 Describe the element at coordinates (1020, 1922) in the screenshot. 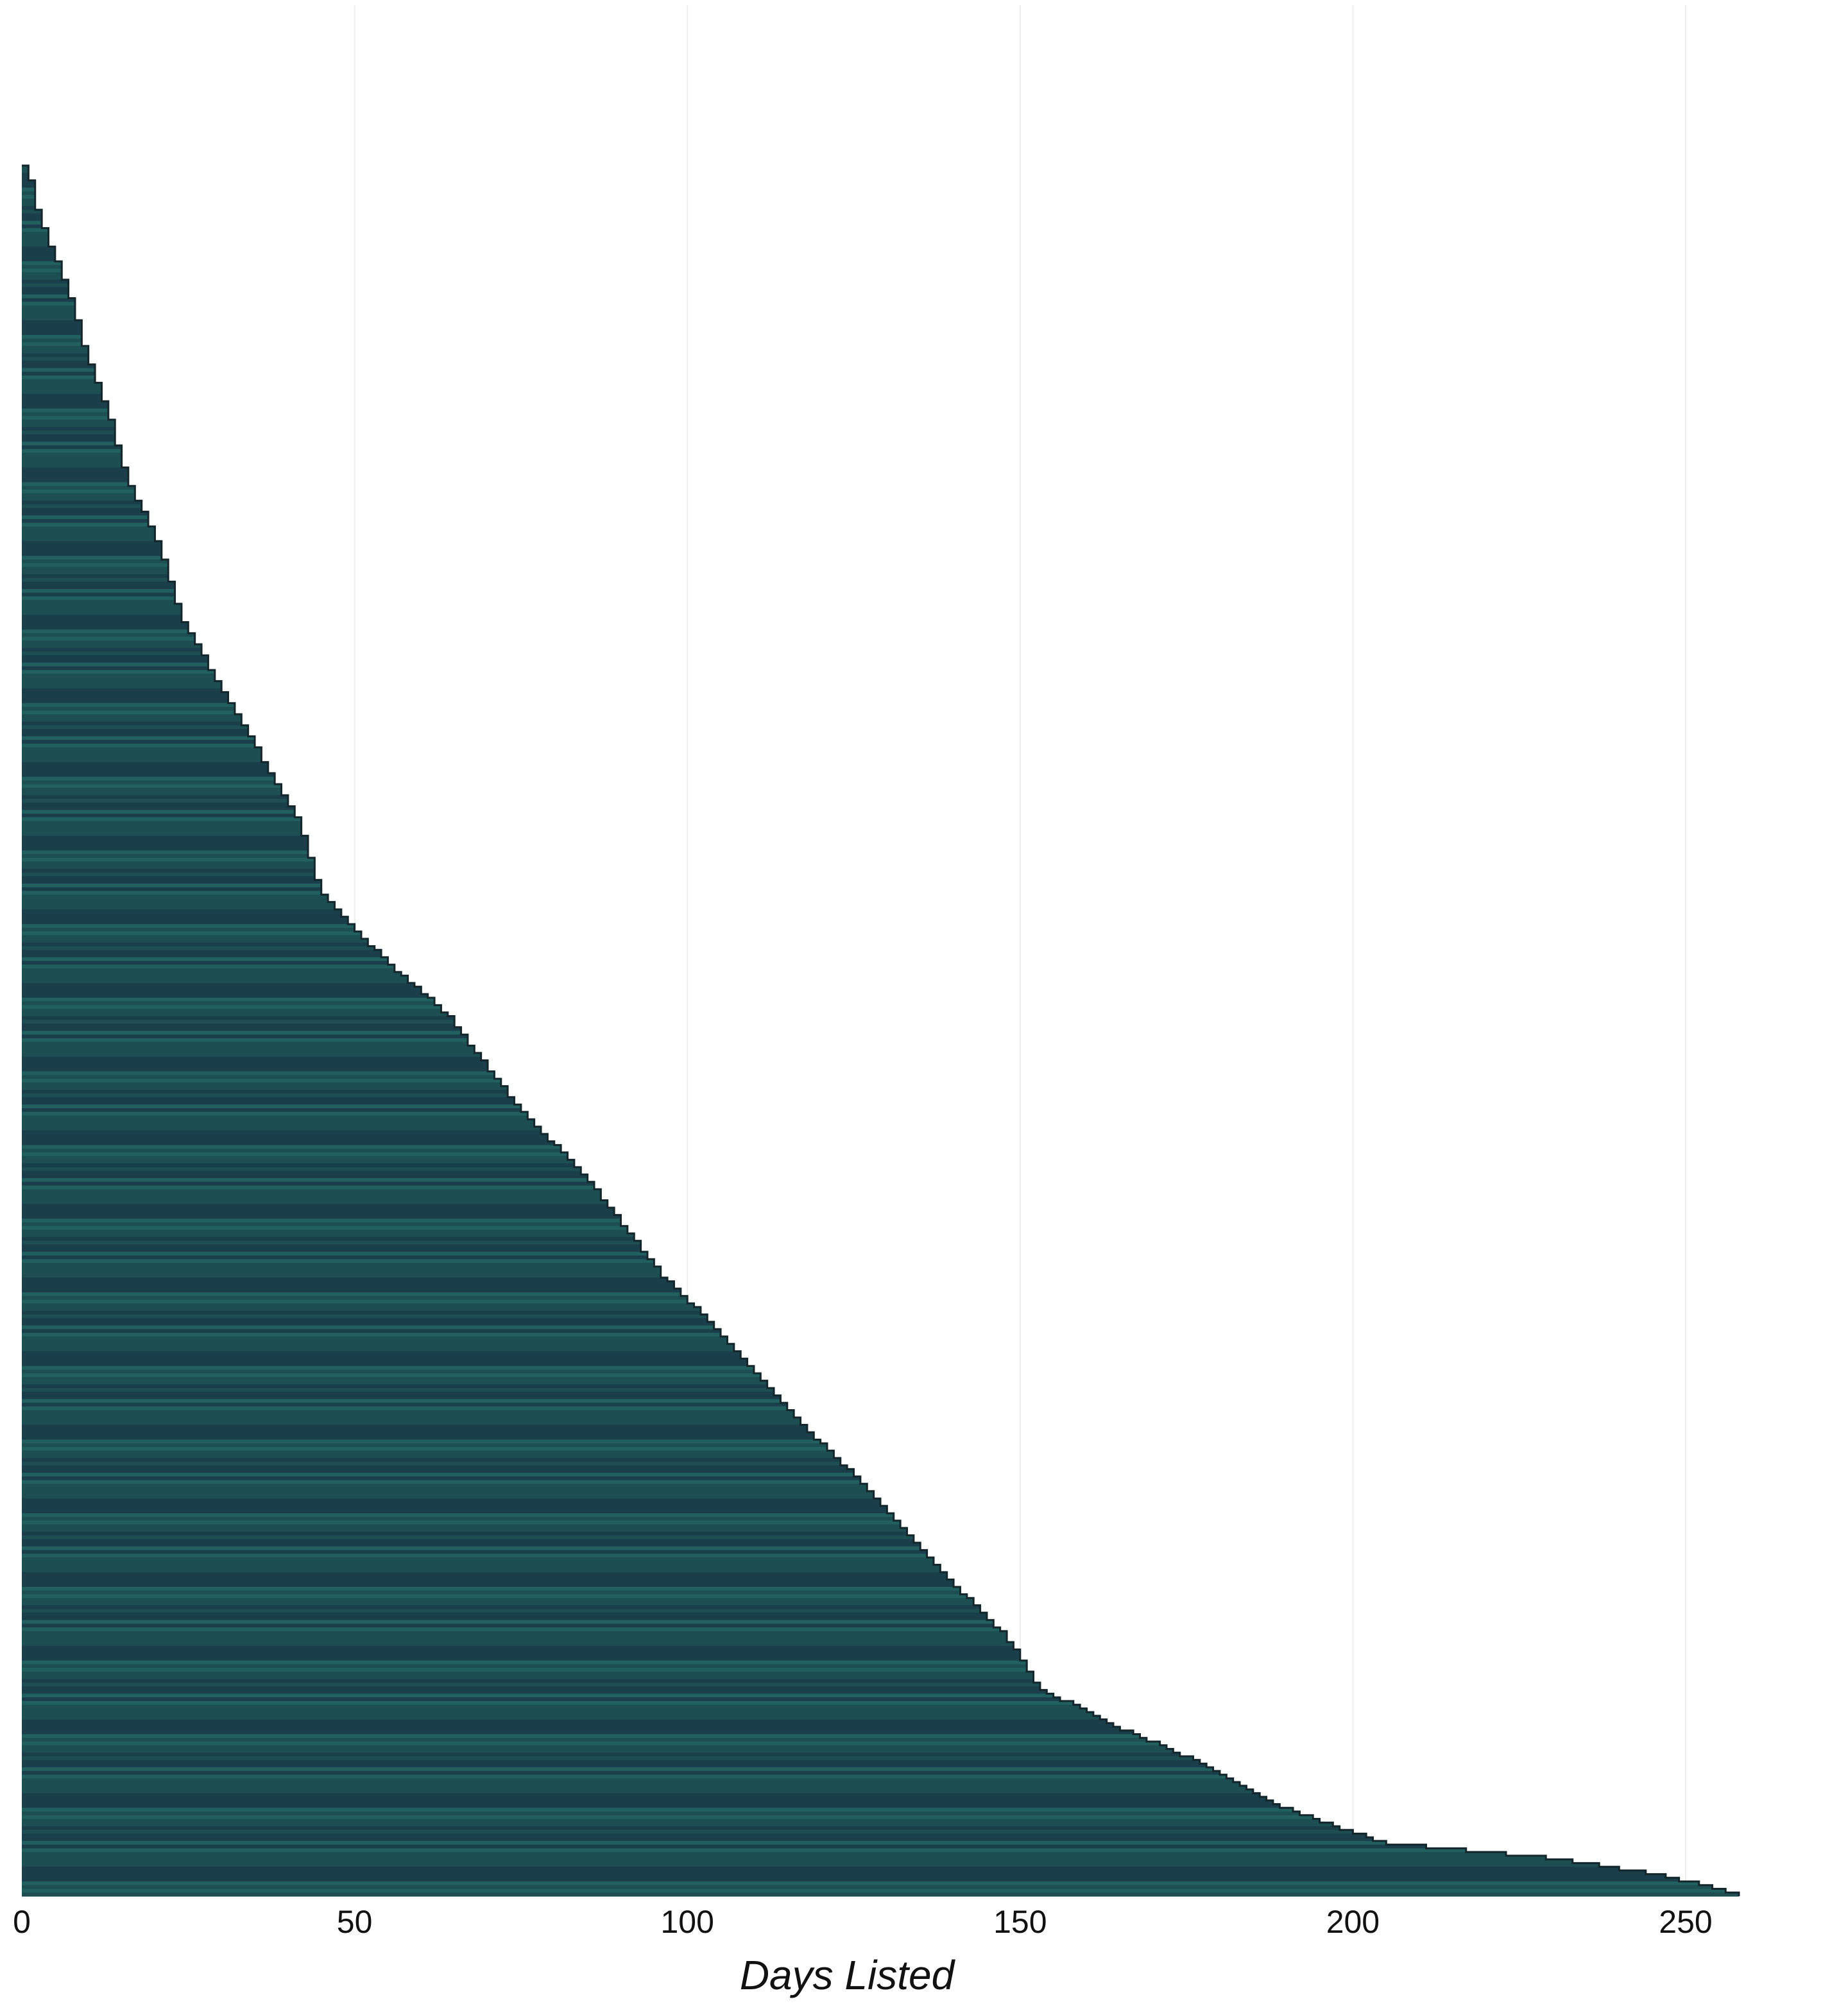

I see `x-tick-label: 150` at that location.